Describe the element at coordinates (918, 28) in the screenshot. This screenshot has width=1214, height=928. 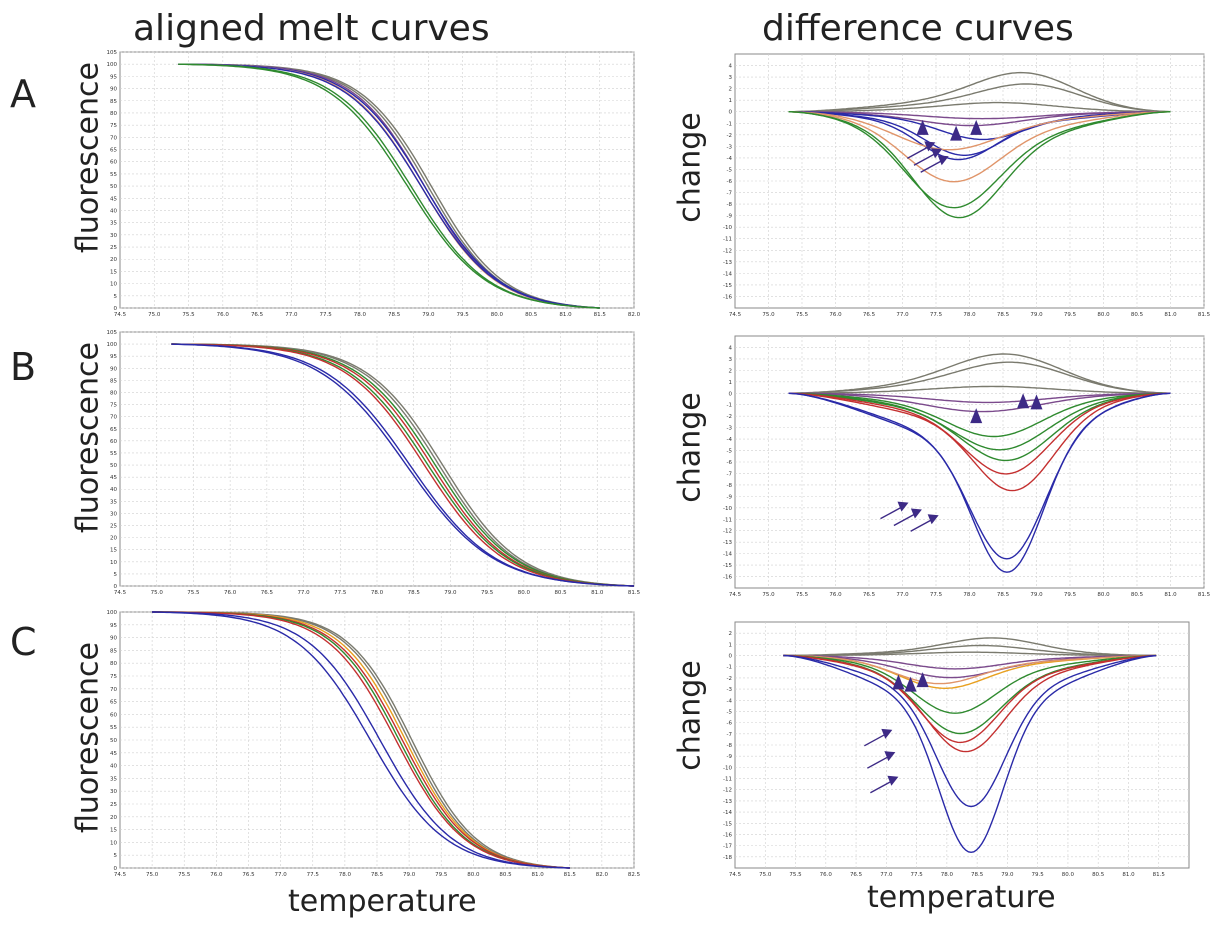
I see `difference-curves-heading: difference curves` at that location.